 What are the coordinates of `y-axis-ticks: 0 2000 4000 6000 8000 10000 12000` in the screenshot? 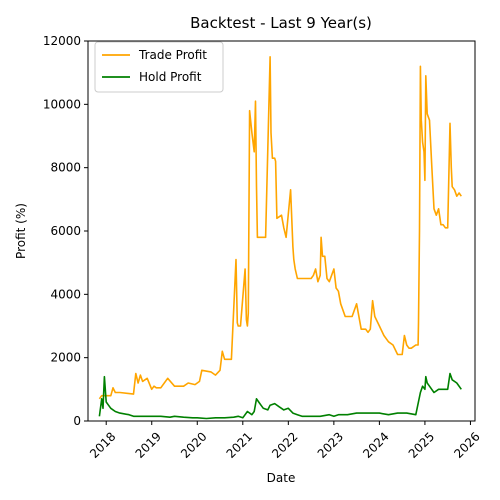 It's located at (65, 231).